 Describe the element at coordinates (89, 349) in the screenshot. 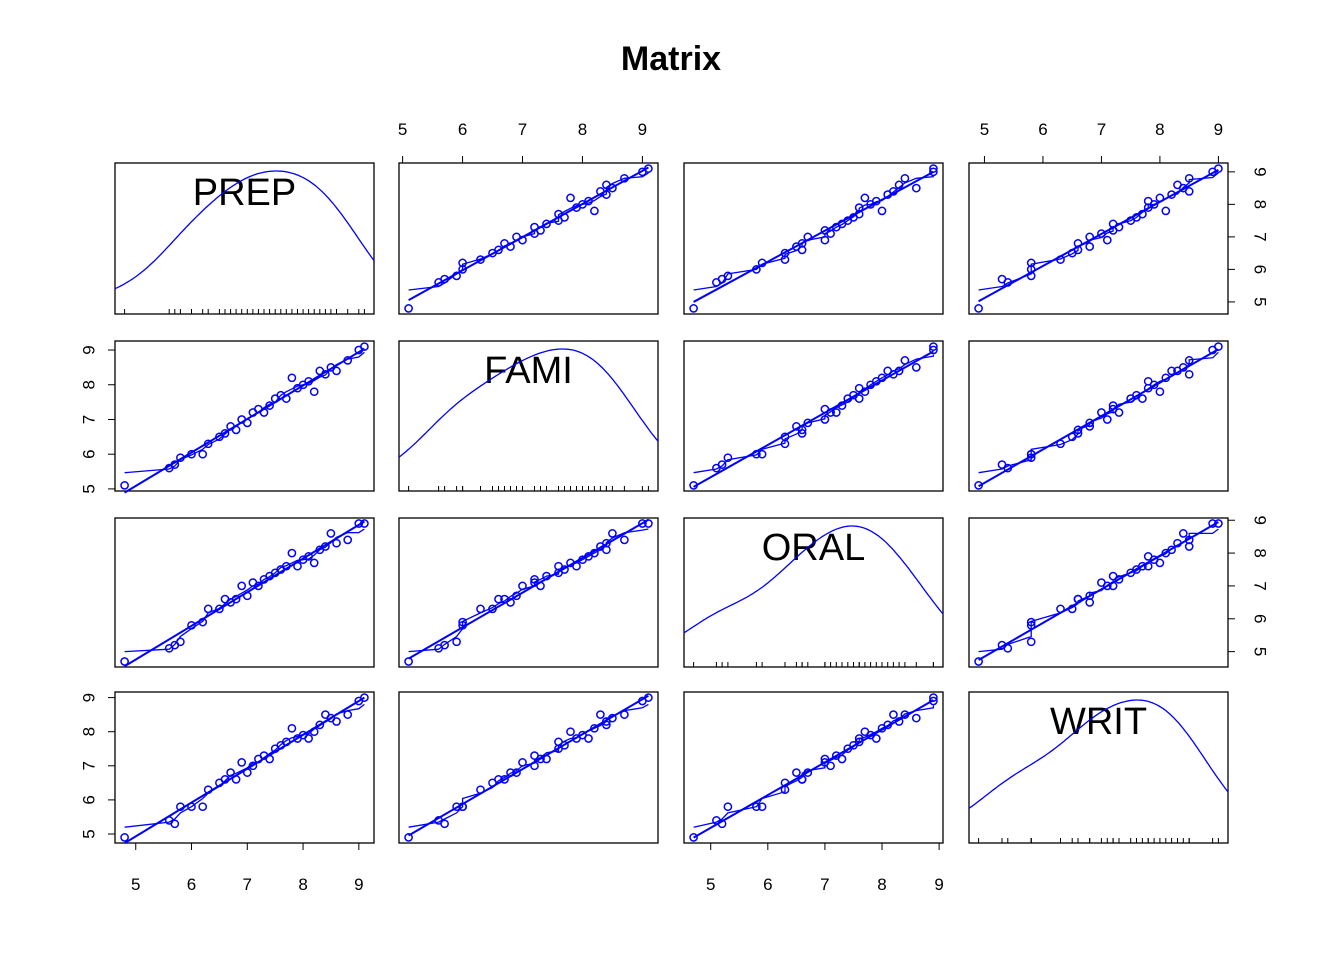

I see `tick-label: 9` at that location.